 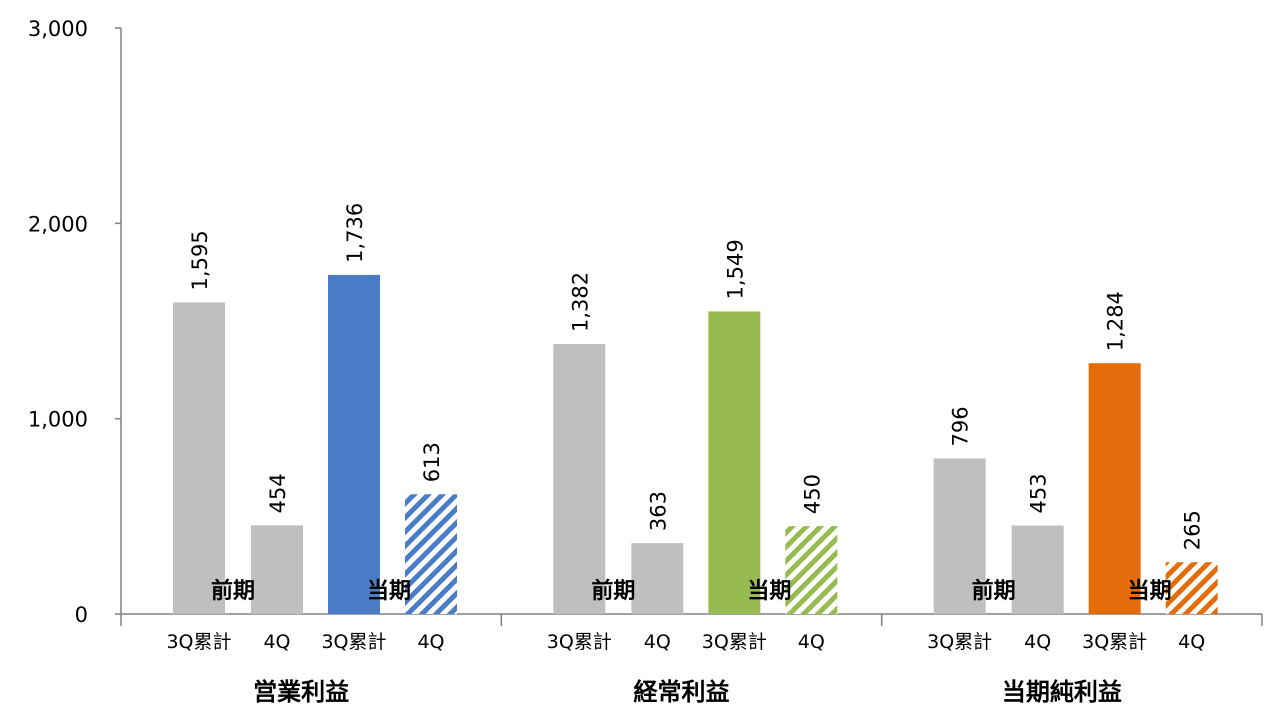 I want to click on data-label: 1,595, so click(x=200, y=260).